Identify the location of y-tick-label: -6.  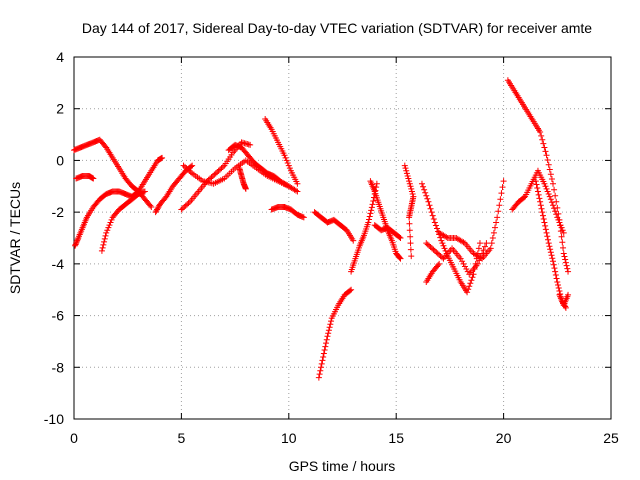
(58, 316).